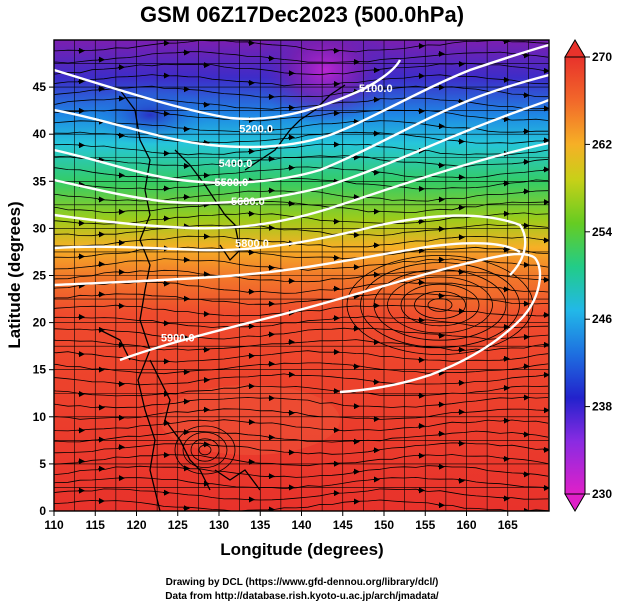  Describe the element at coordinates (575, 48) in the screenshot. I see `colorbar-top-arrow` at that location.